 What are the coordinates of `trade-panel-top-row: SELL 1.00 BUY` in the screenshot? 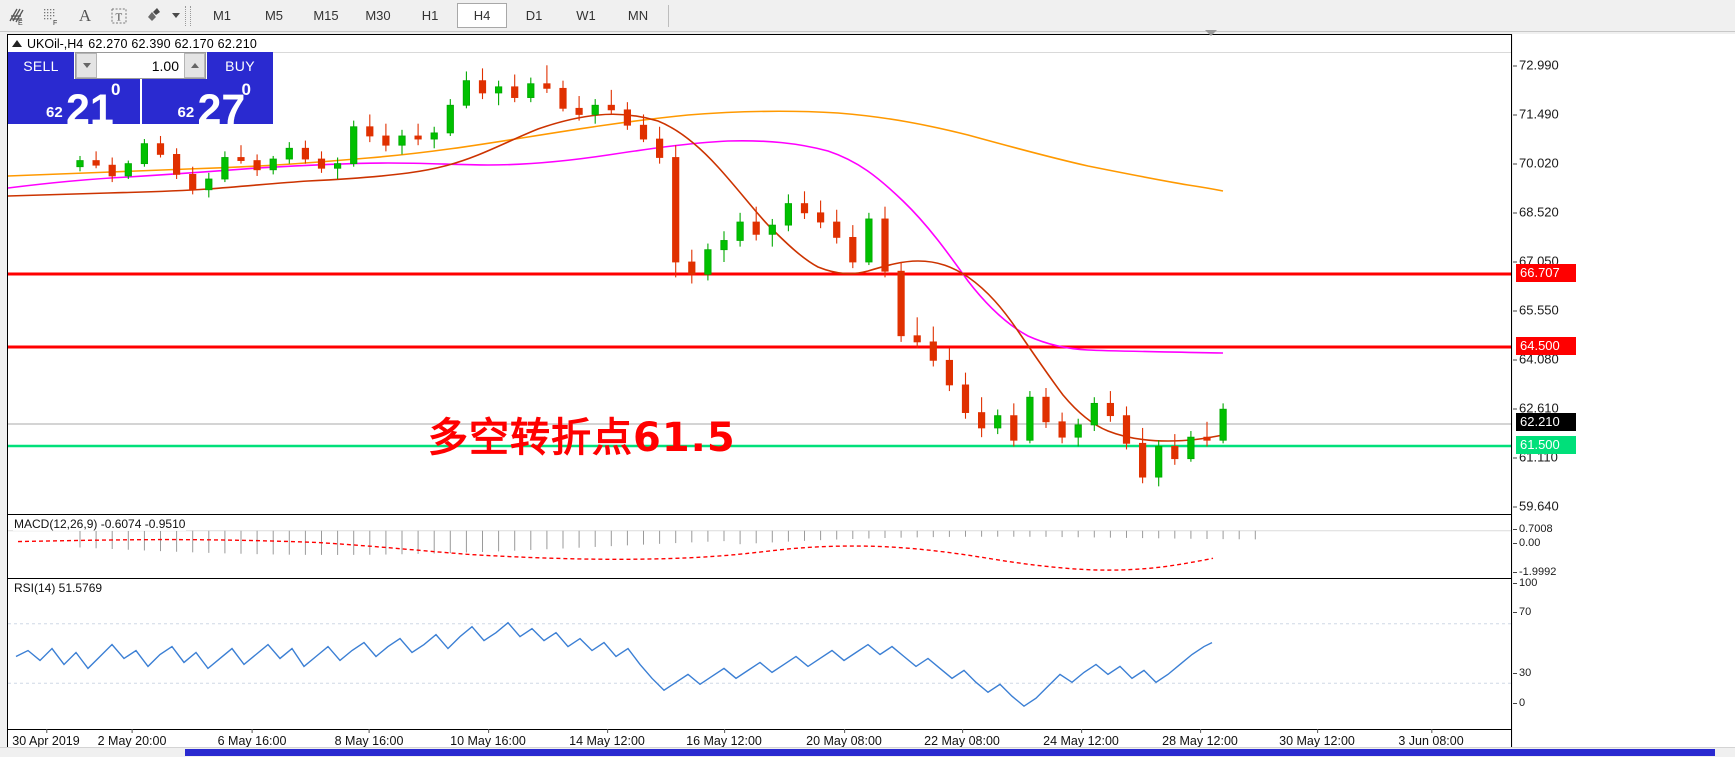 It's located at (140, 65).